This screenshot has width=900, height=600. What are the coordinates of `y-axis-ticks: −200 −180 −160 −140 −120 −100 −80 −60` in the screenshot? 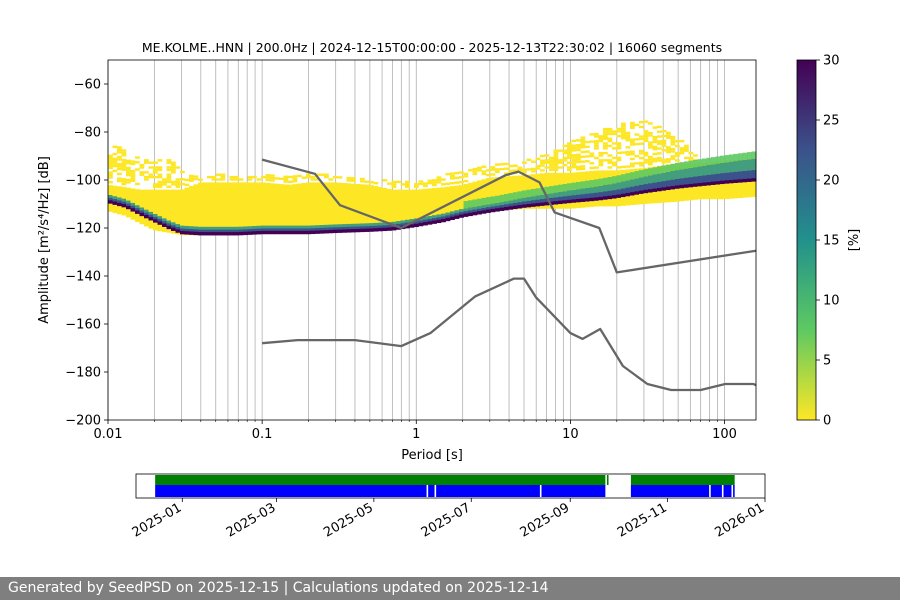 It's located at (86, 253).